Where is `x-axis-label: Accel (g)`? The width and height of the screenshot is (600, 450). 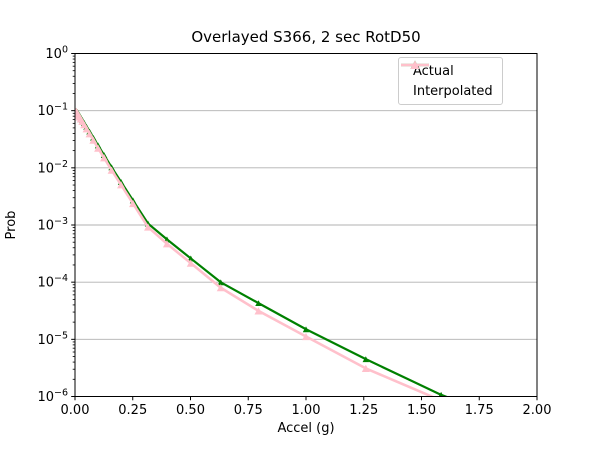 x-axis-label: Accel (g) is located at coordinates (306, 428).